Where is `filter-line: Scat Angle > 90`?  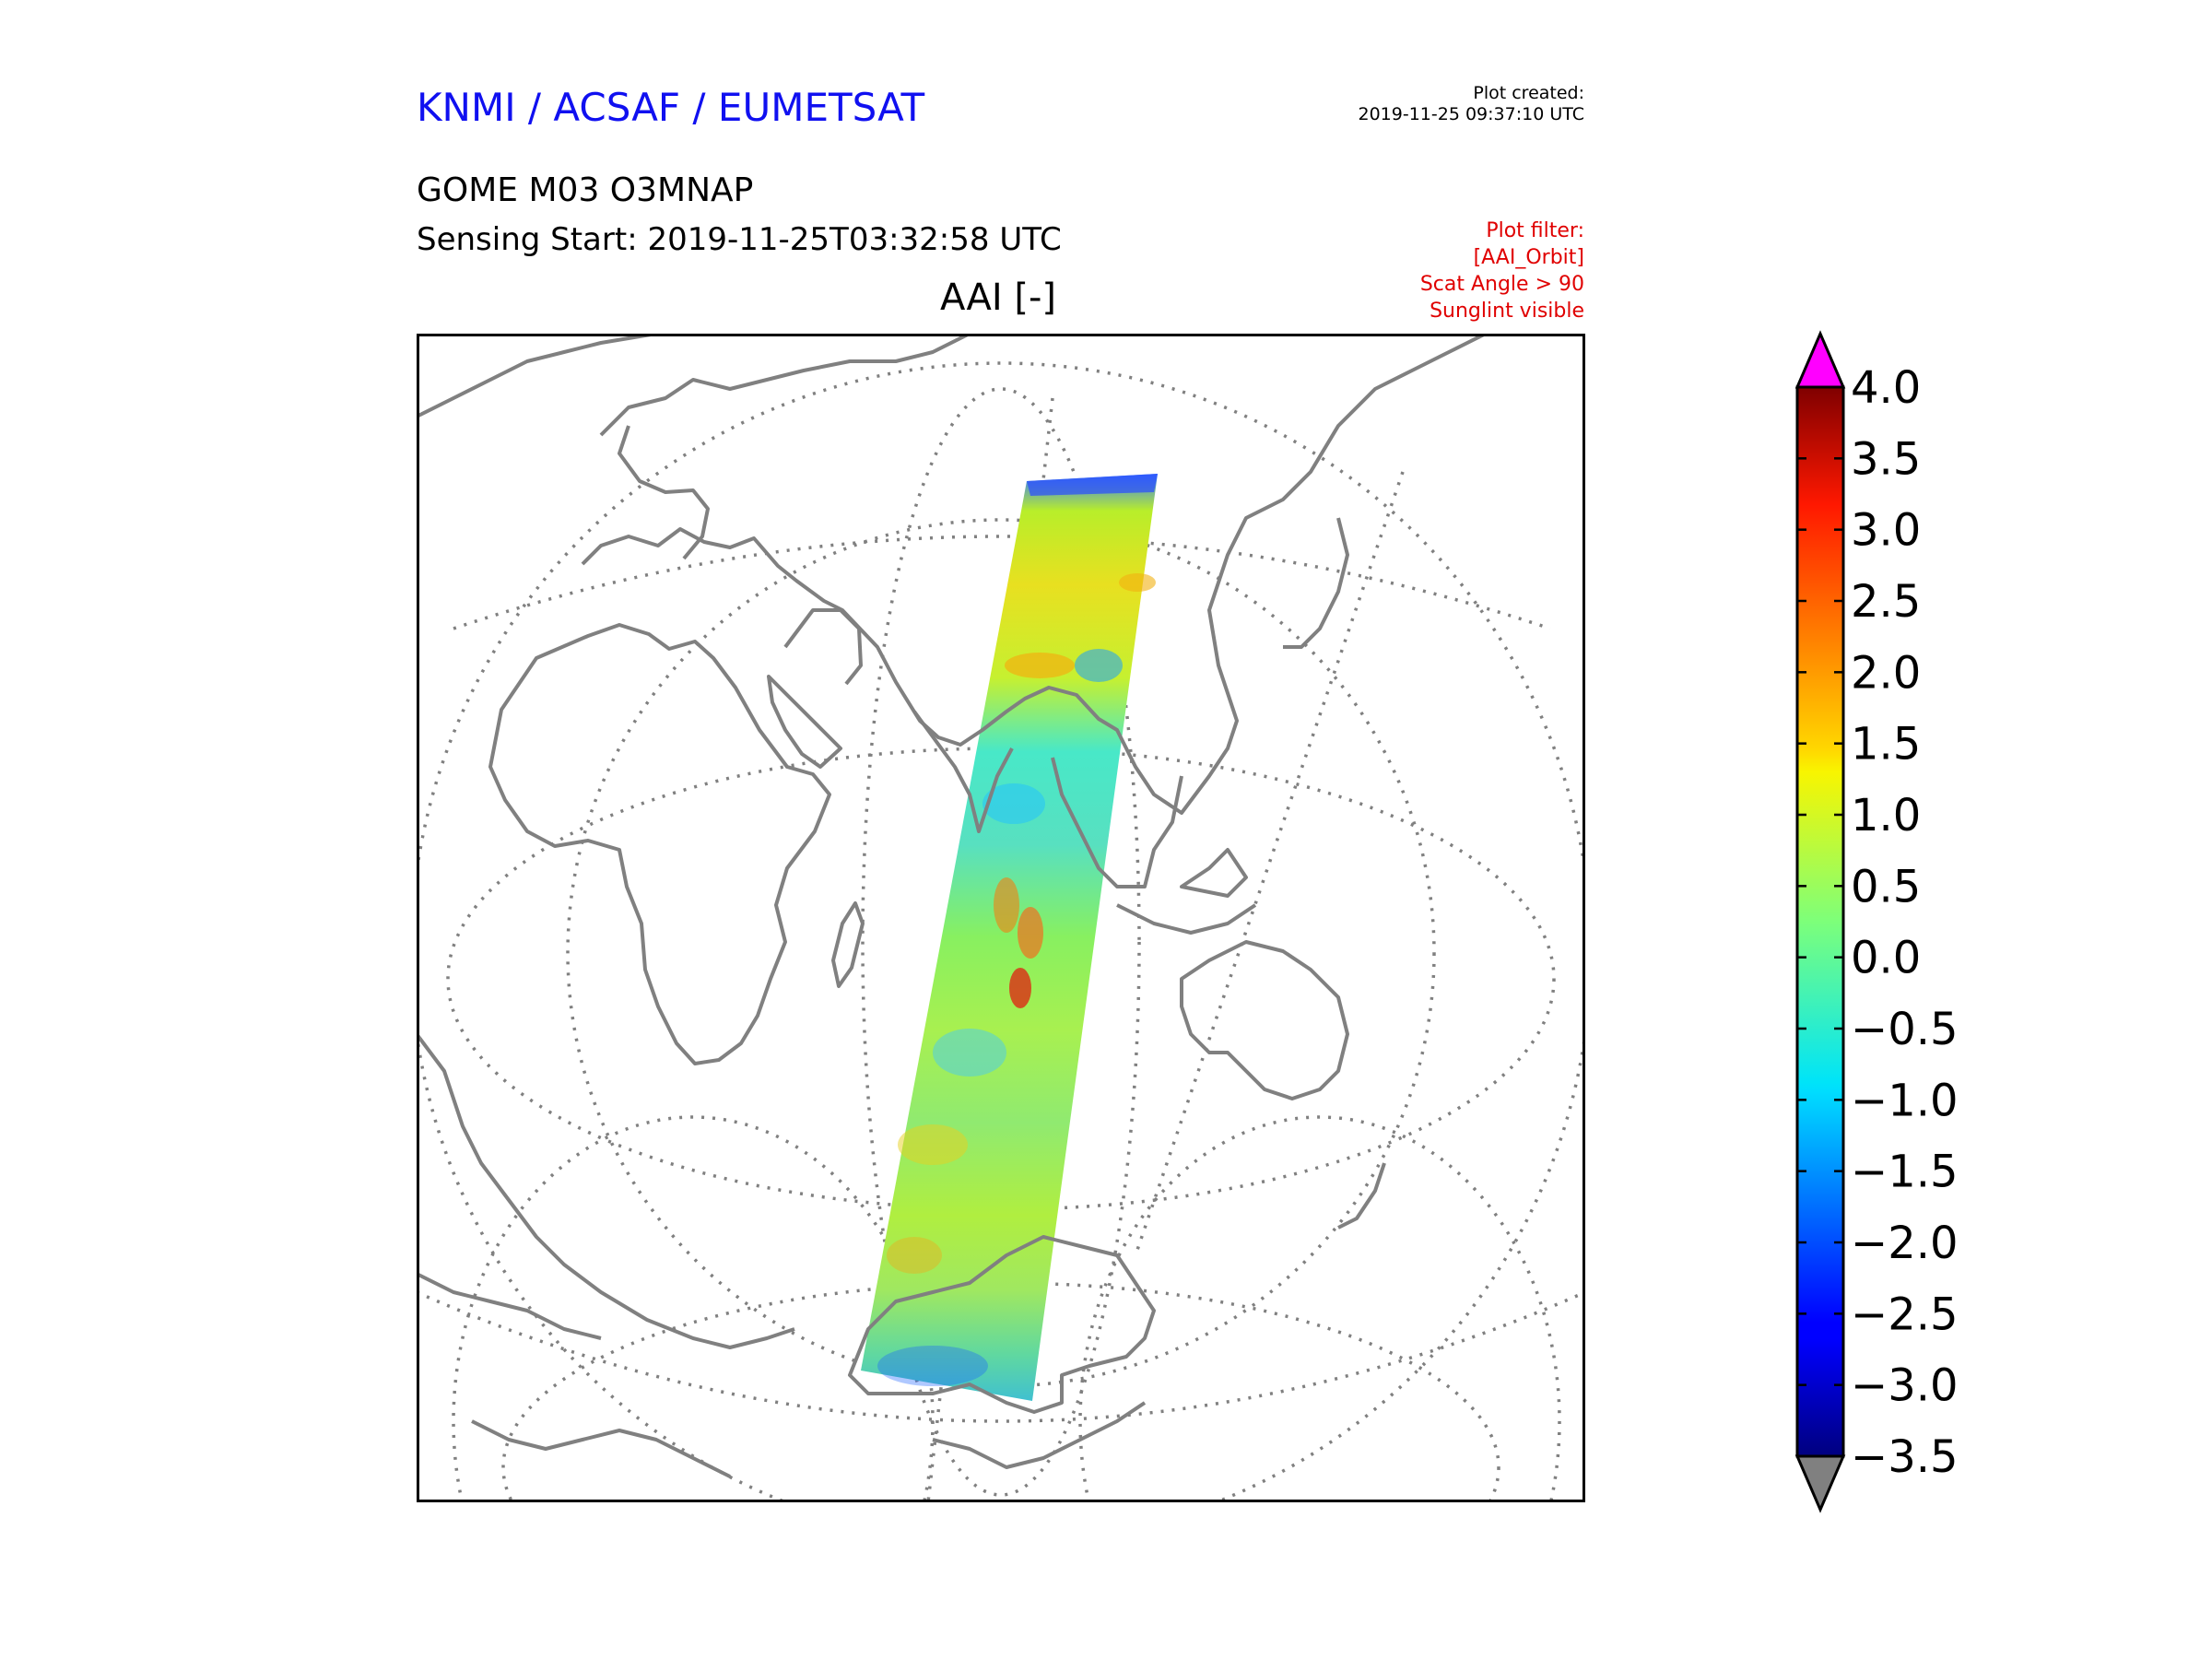 filter-line: Scat Angle > 90 is located at coordinates (1501, 284).